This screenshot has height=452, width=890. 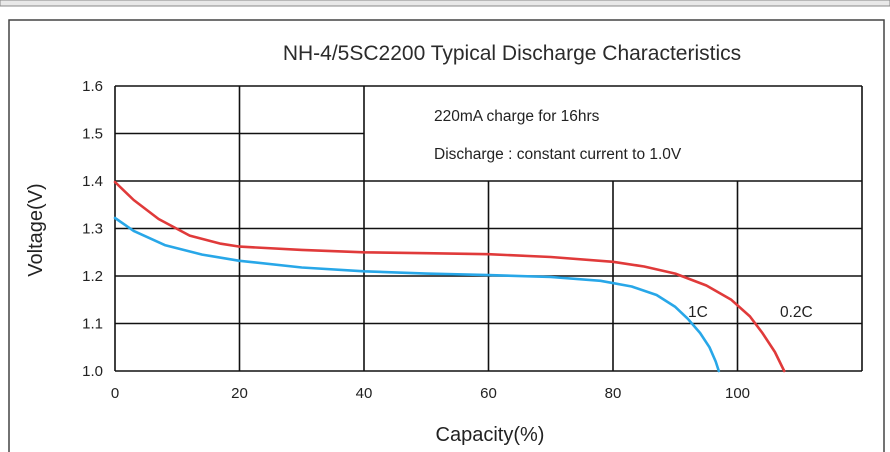 What do you see at coordinates (558, 154) in the screenshot?
I see `annotation-discharge: Discharge : constant current to 1.0V` at bounding box center [558, 154].